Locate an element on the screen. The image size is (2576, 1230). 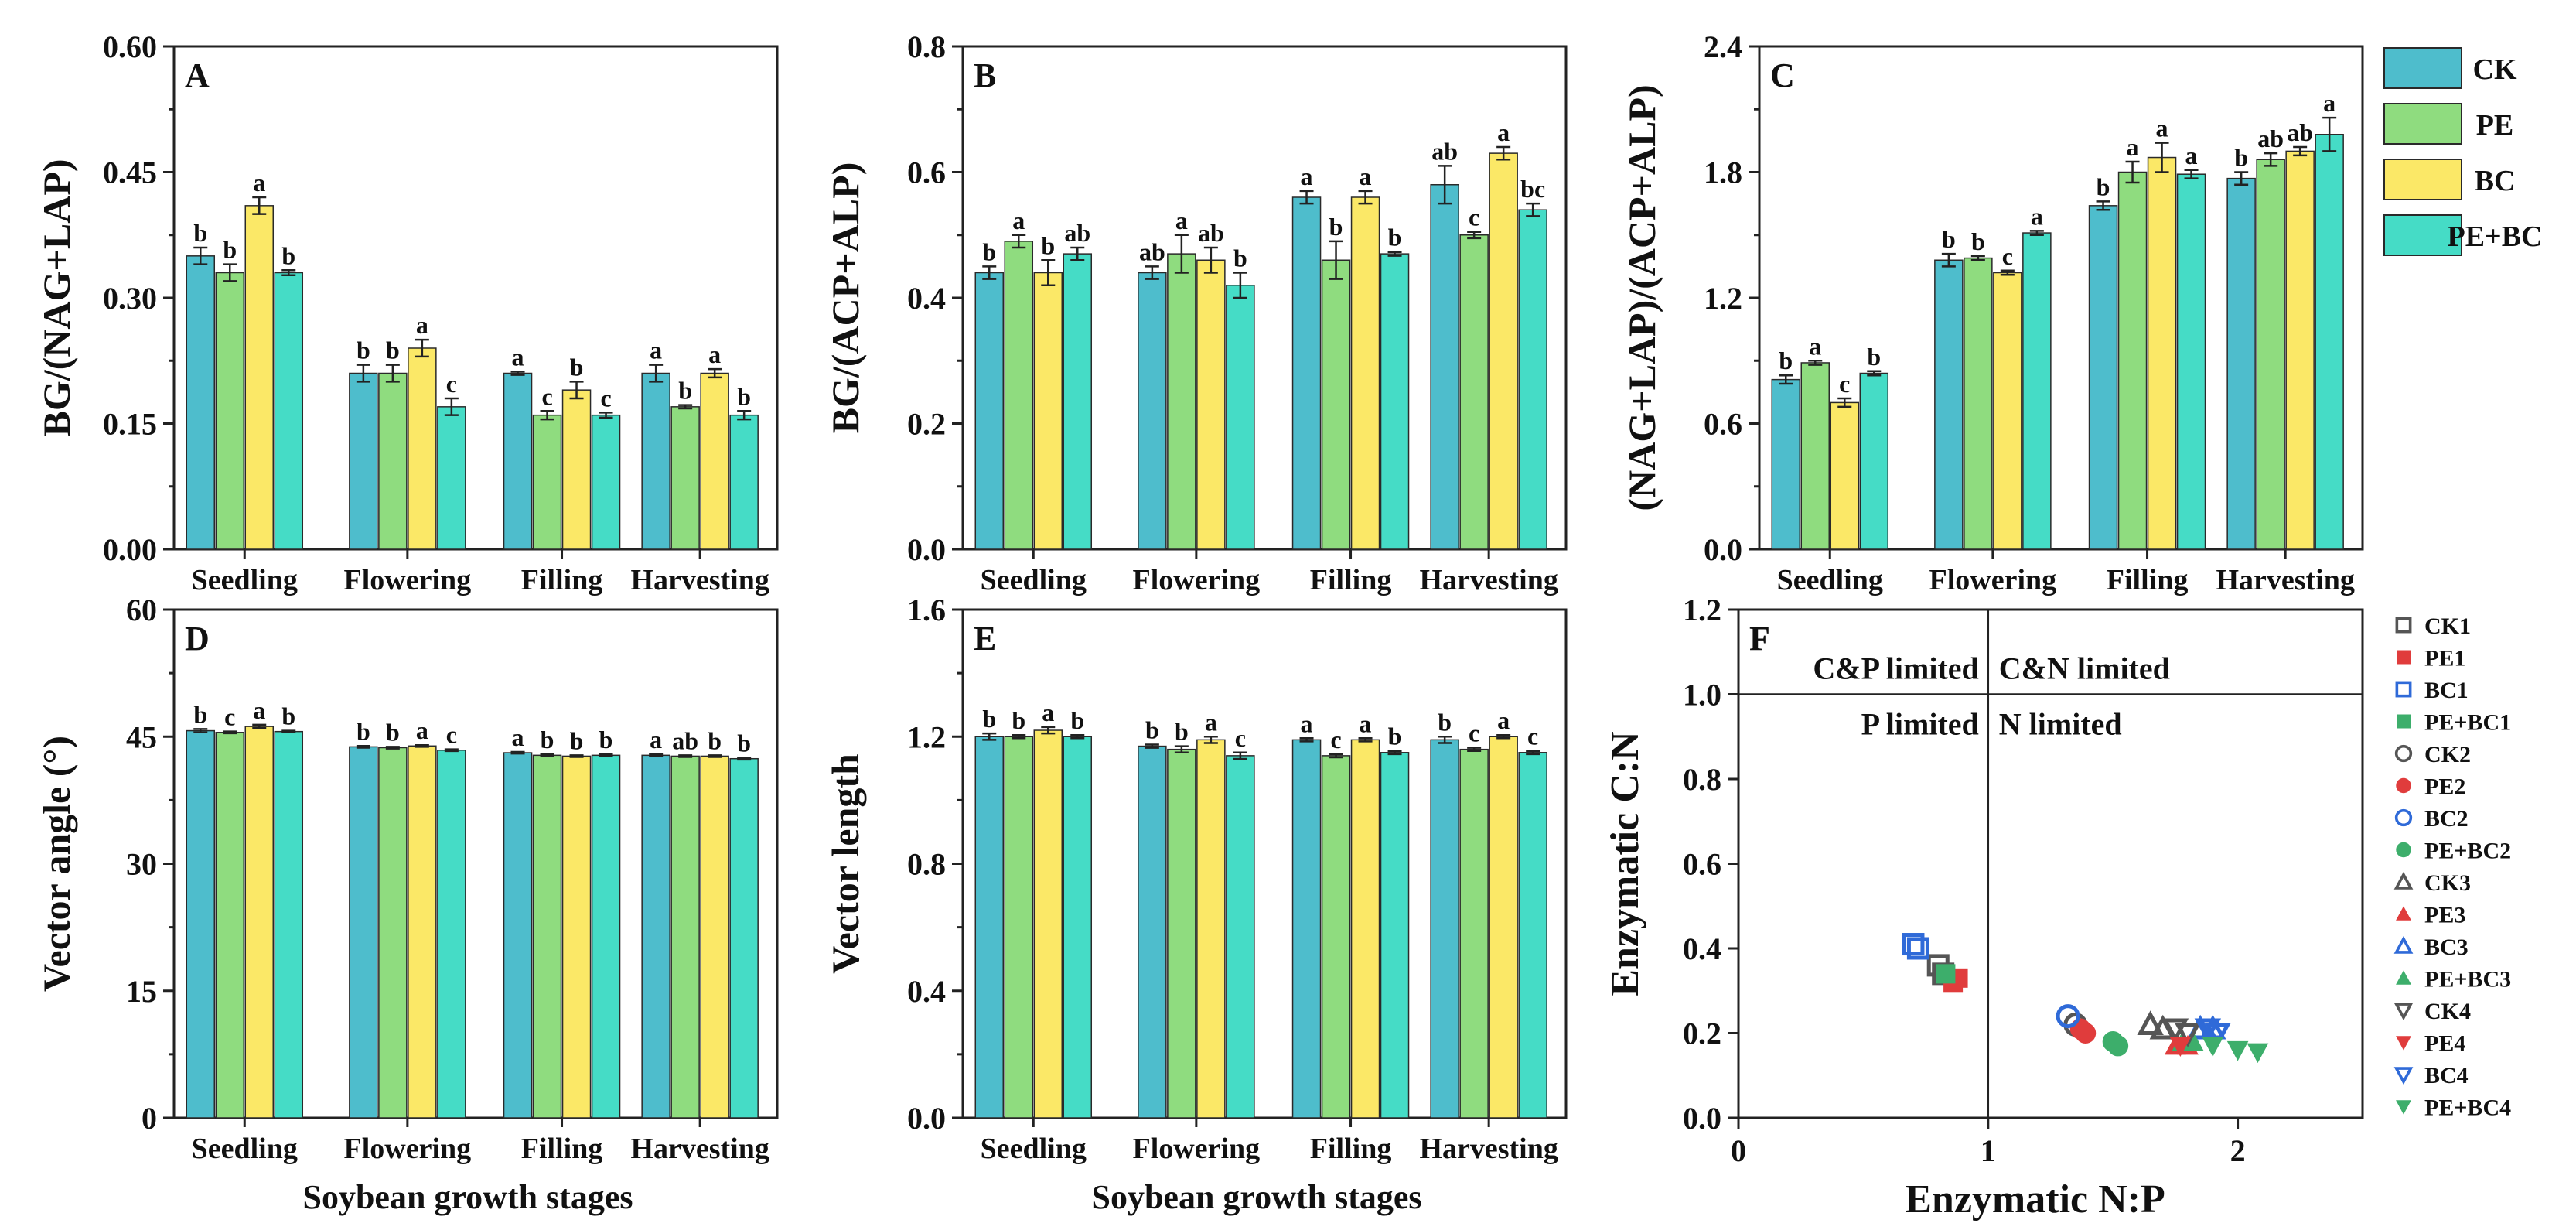
bar-pe-bc-filling is located at coordinates (1395, 935).